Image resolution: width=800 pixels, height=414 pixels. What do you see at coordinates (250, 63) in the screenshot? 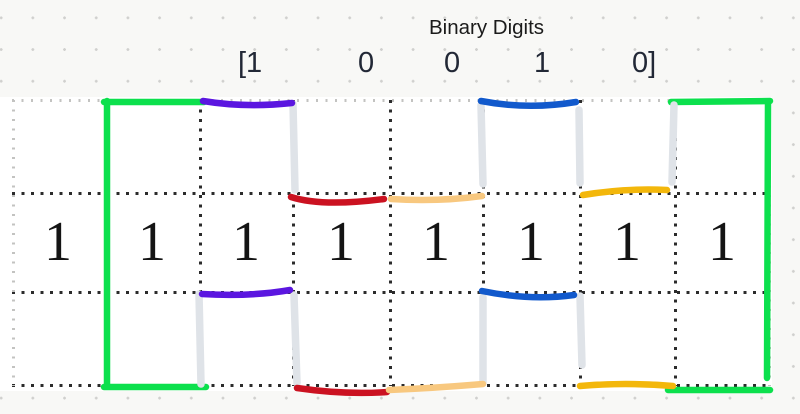
I see `binary-array-open-1: [1` at bounding box center [250, 63].